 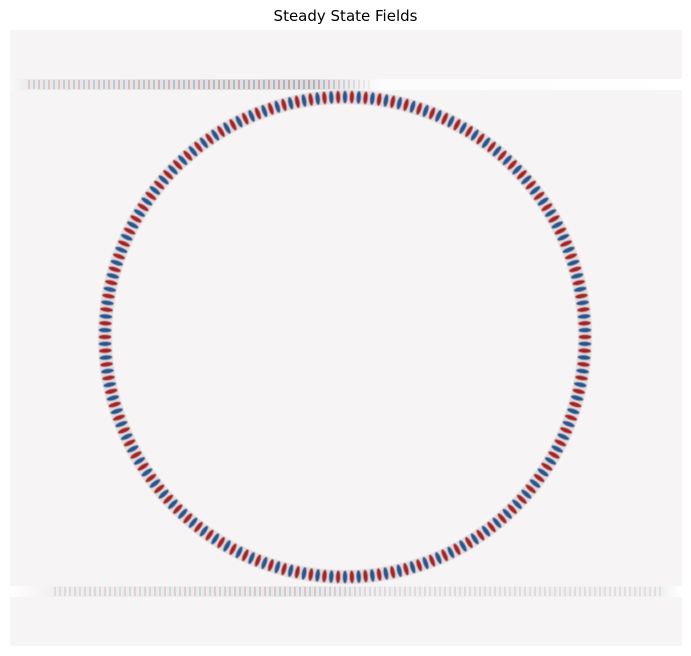 What do you see at coordinates (346, 591) in the screenshot?
I see `bottom-bus-waveguide` at bounding box center [346, 591].